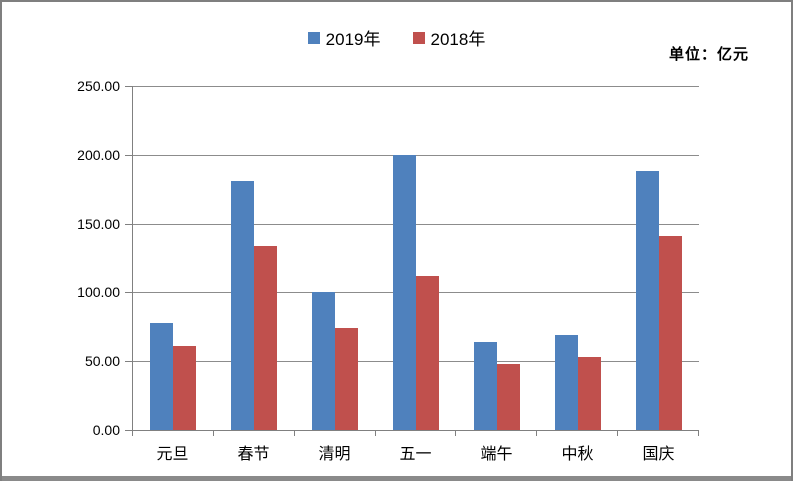  I want to click on x-axis-label-元旦: 元旦, so click(172, 454).